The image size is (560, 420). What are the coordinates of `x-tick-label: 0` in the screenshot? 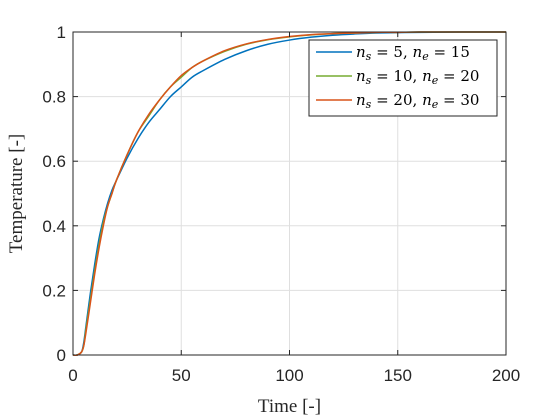 It's located at (72, 375).